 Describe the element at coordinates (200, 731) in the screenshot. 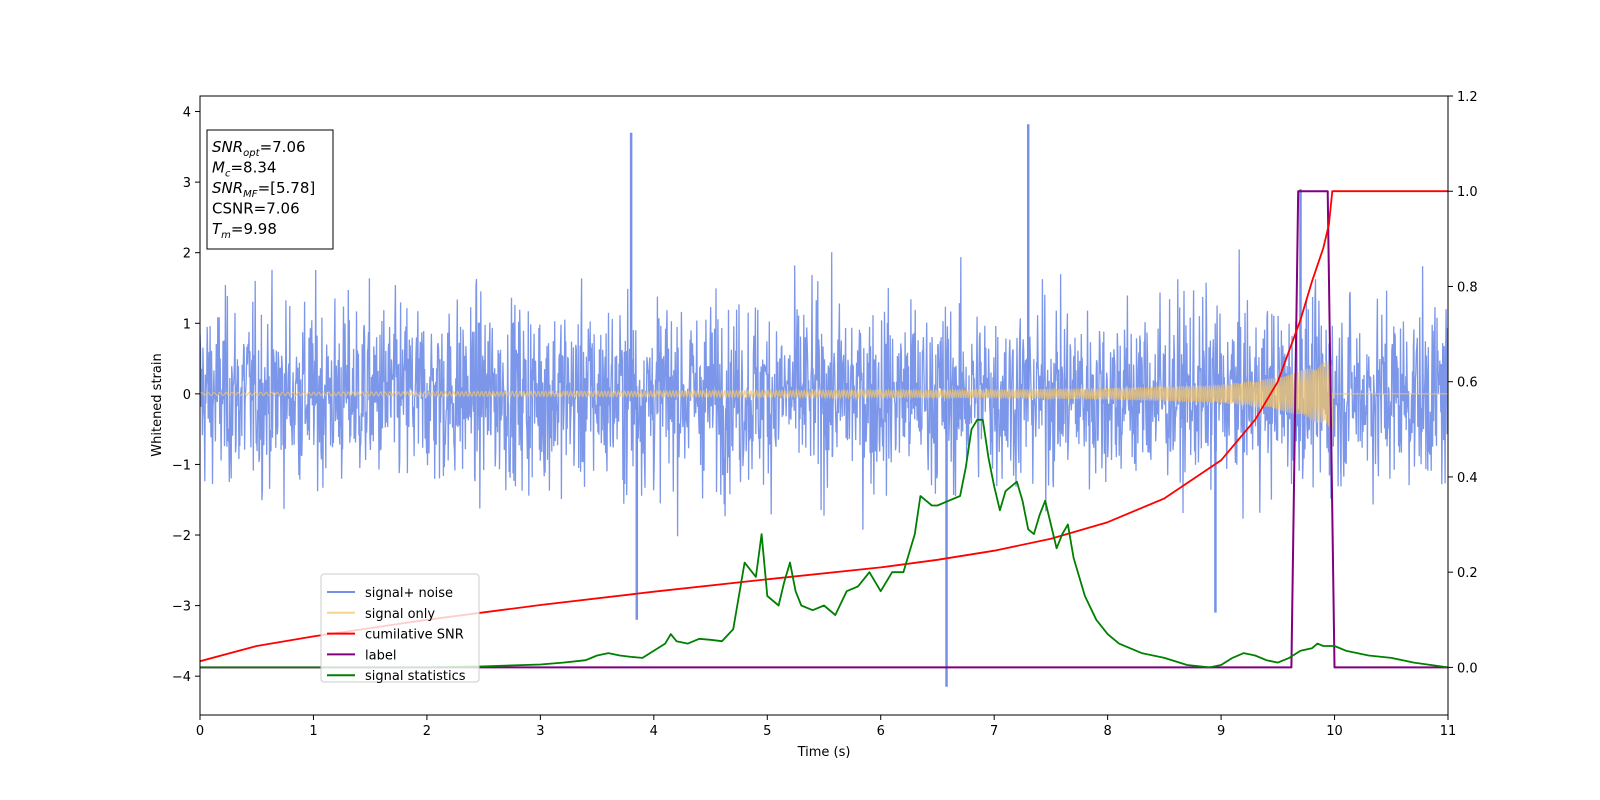

I see `x-tick-label: 0` at that location.